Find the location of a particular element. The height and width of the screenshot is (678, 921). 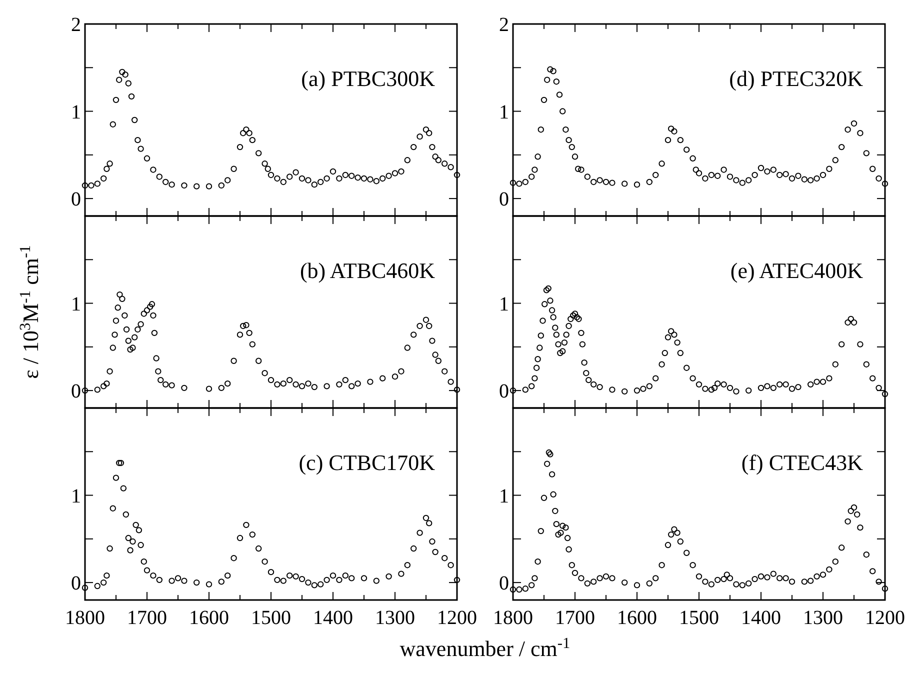

text: (a) PTBC300K is located at coordinates (368, 78).